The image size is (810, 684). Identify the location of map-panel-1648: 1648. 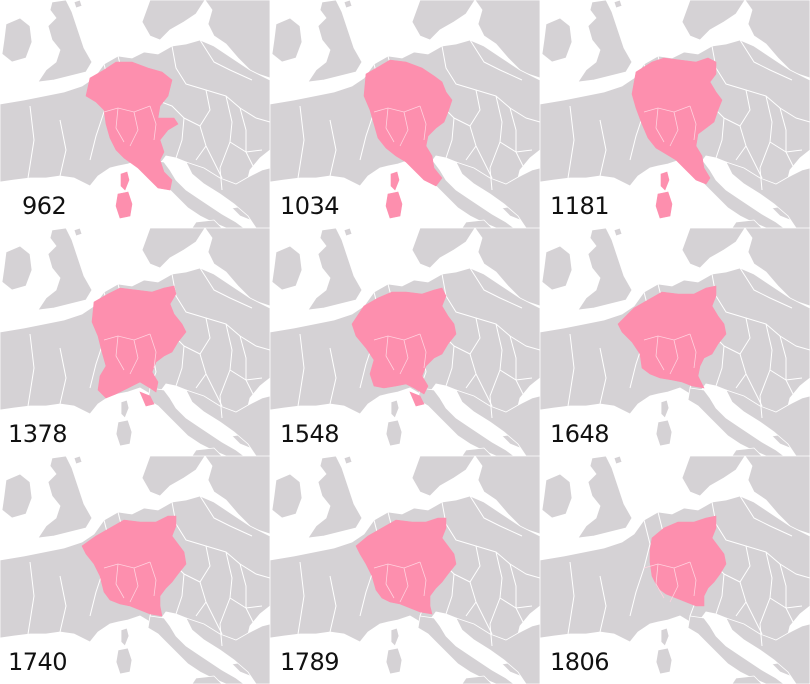
(675, 342).